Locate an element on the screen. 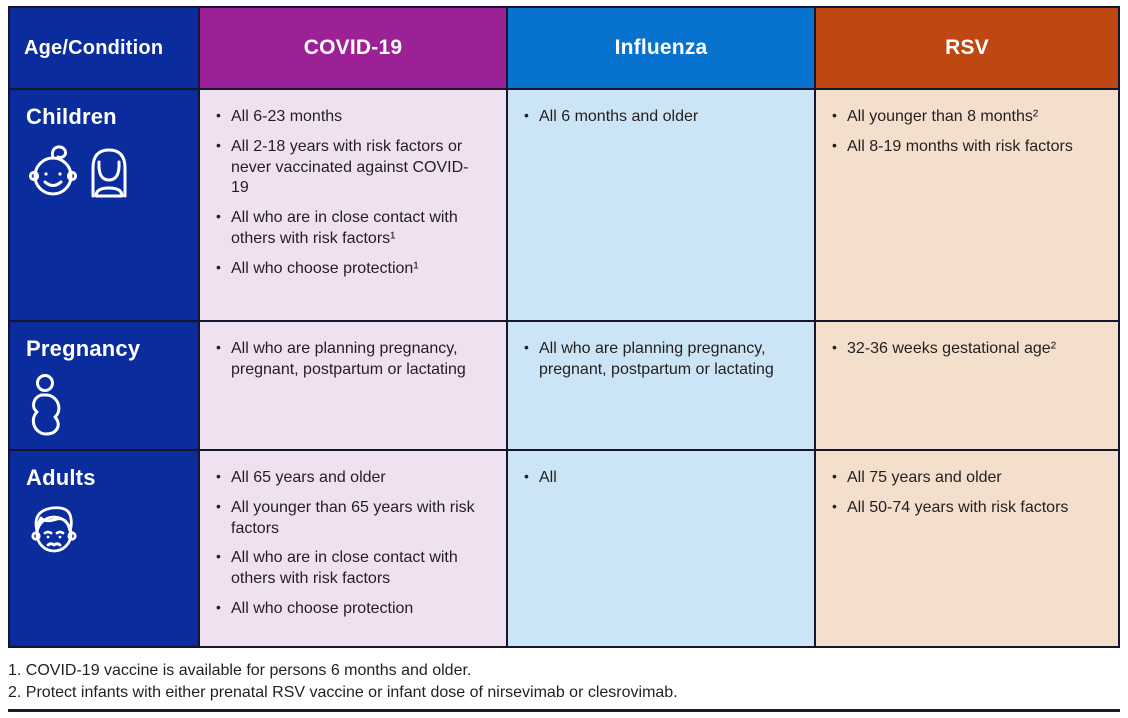 This screenshot has width=1128, height=718. bullet-item: All 6 months and older is located at coordinates (656, 117).